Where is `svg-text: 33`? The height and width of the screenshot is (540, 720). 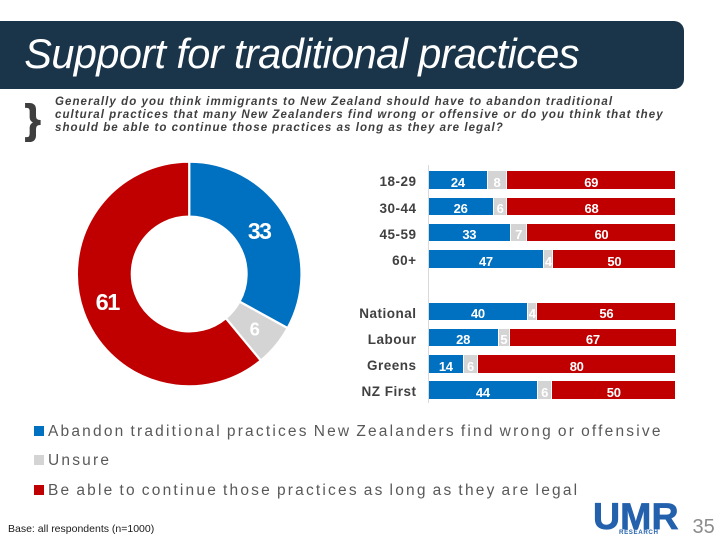 svg-text: 33 is located at coordinates (259, 231).